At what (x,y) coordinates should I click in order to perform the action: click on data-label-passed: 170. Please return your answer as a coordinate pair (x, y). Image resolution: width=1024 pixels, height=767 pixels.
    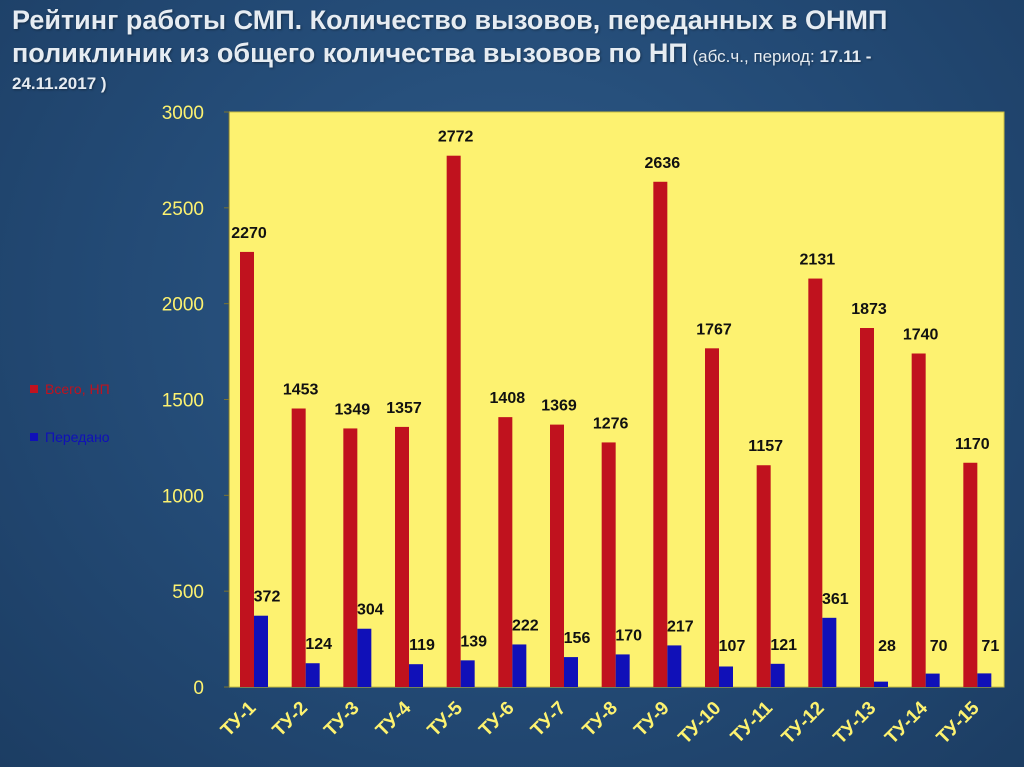
    Looking at the image, I should click on (628, 635).